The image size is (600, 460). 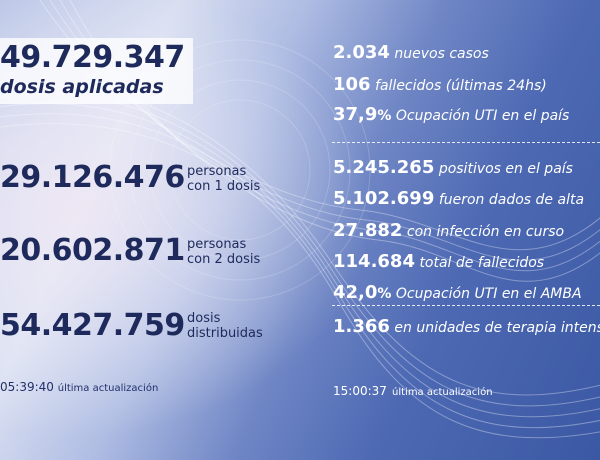 What do you see at coordinates (497, 328) in the screenshot?
I see `icu-units-label: en unidades de terapia intensiva` at bounding box center [497, 328].